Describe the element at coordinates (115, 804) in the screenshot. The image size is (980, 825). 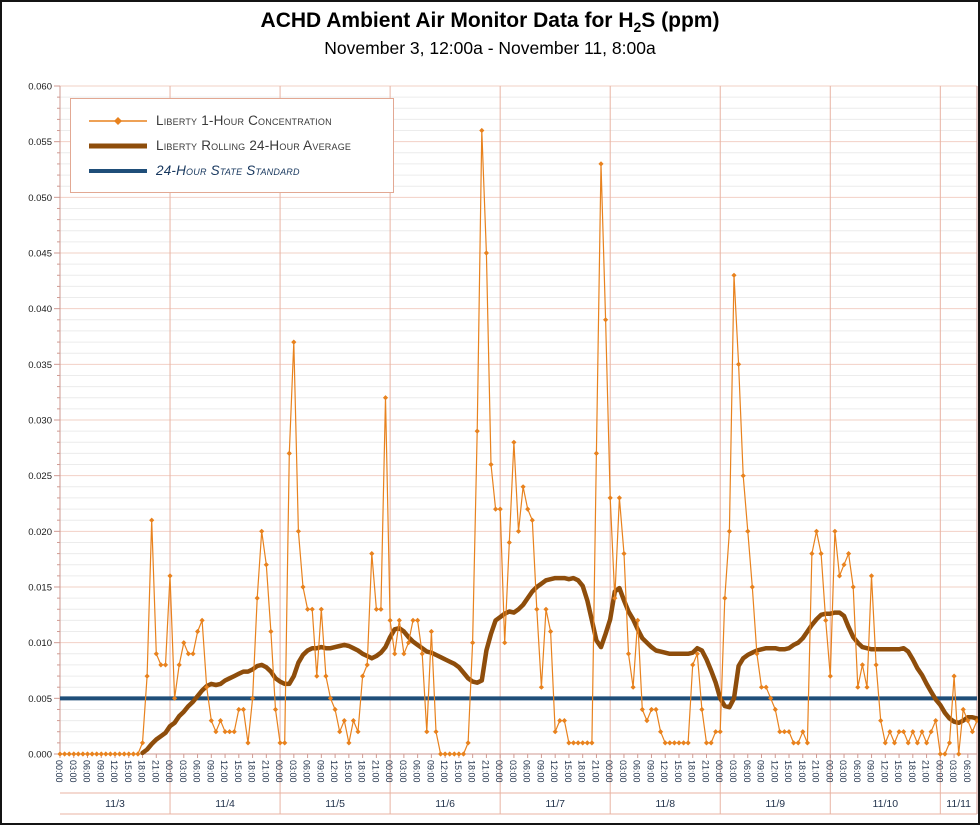
I see `date-label: 11/3` at that location.